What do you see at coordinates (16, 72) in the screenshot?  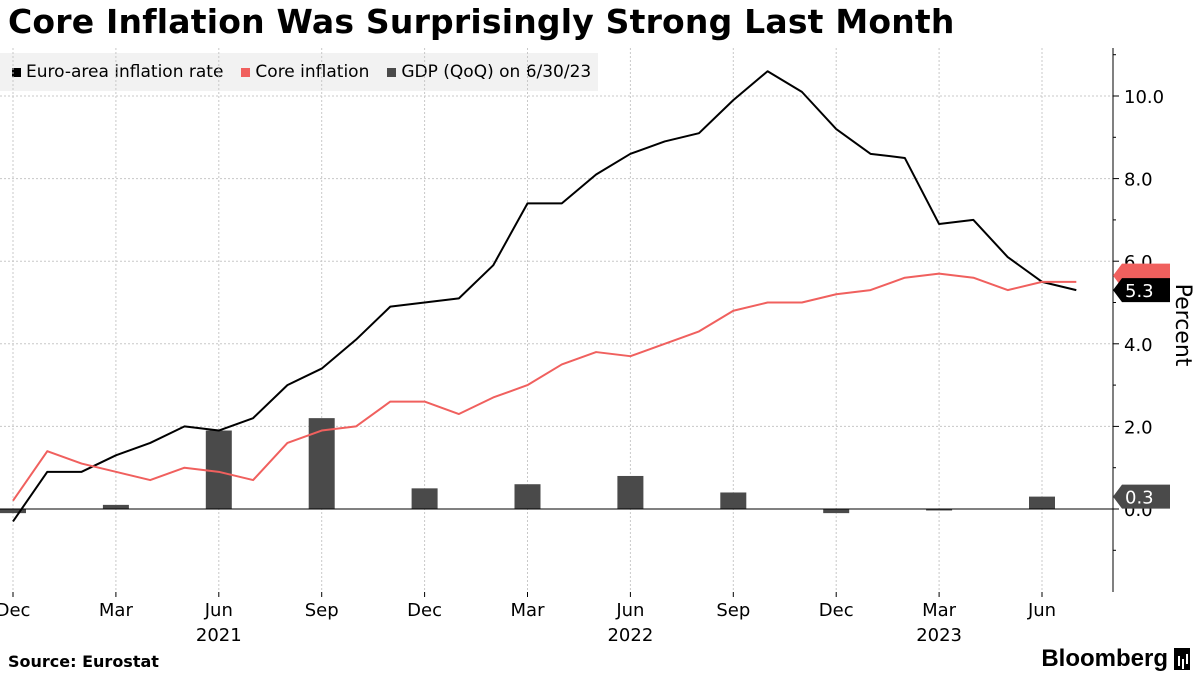 I see `legend-swatch-inflation` at bounding box center [16, 72].